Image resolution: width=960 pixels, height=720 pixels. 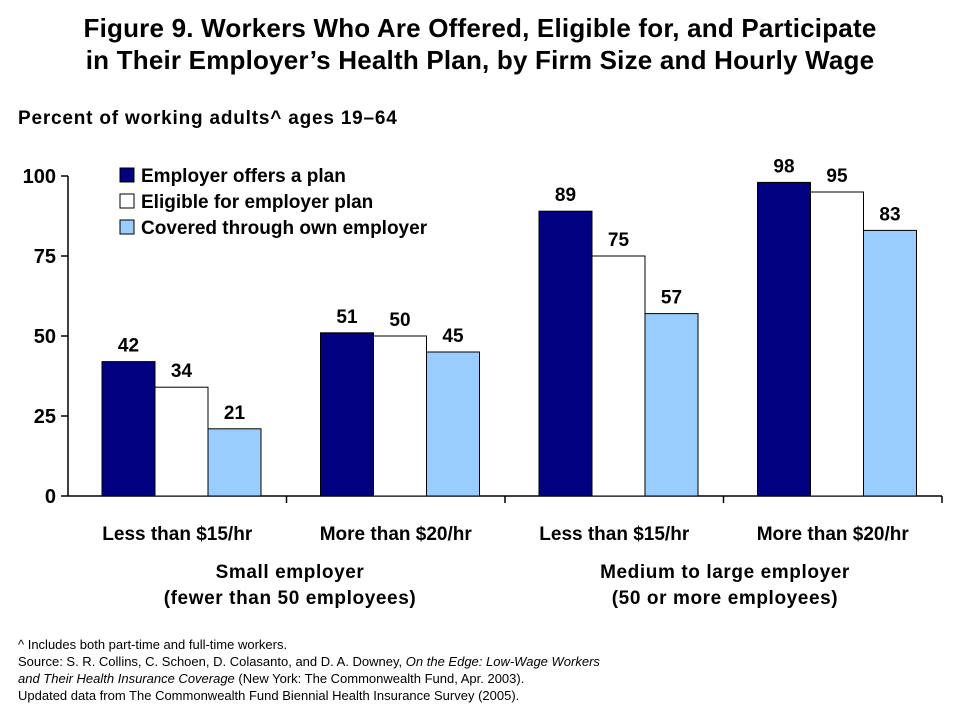 I want to click on category-label-2: Less than $15/hr, so click(x=614, y=534).